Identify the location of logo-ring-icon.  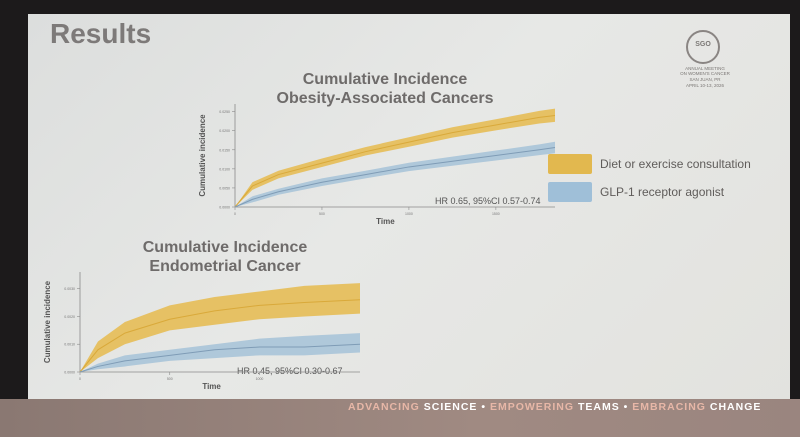
(703, 47).